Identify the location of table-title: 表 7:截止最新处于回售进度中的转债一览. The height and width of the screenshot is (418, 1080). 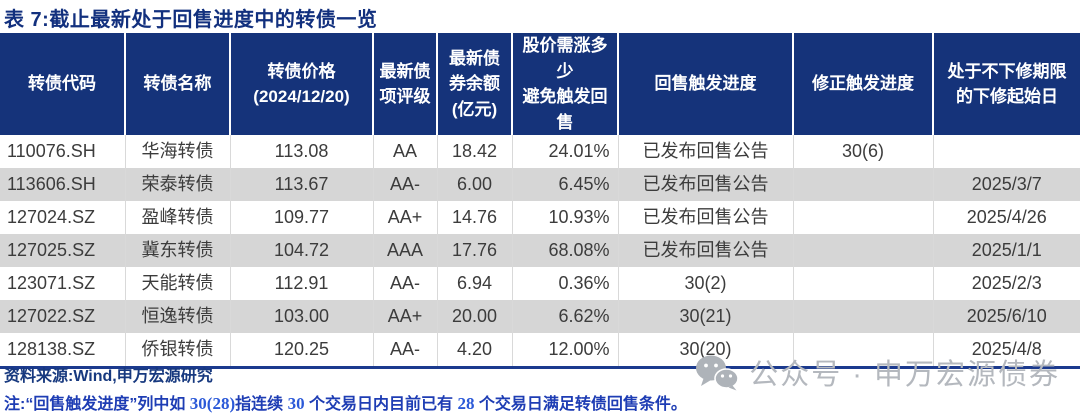
(191, 20).